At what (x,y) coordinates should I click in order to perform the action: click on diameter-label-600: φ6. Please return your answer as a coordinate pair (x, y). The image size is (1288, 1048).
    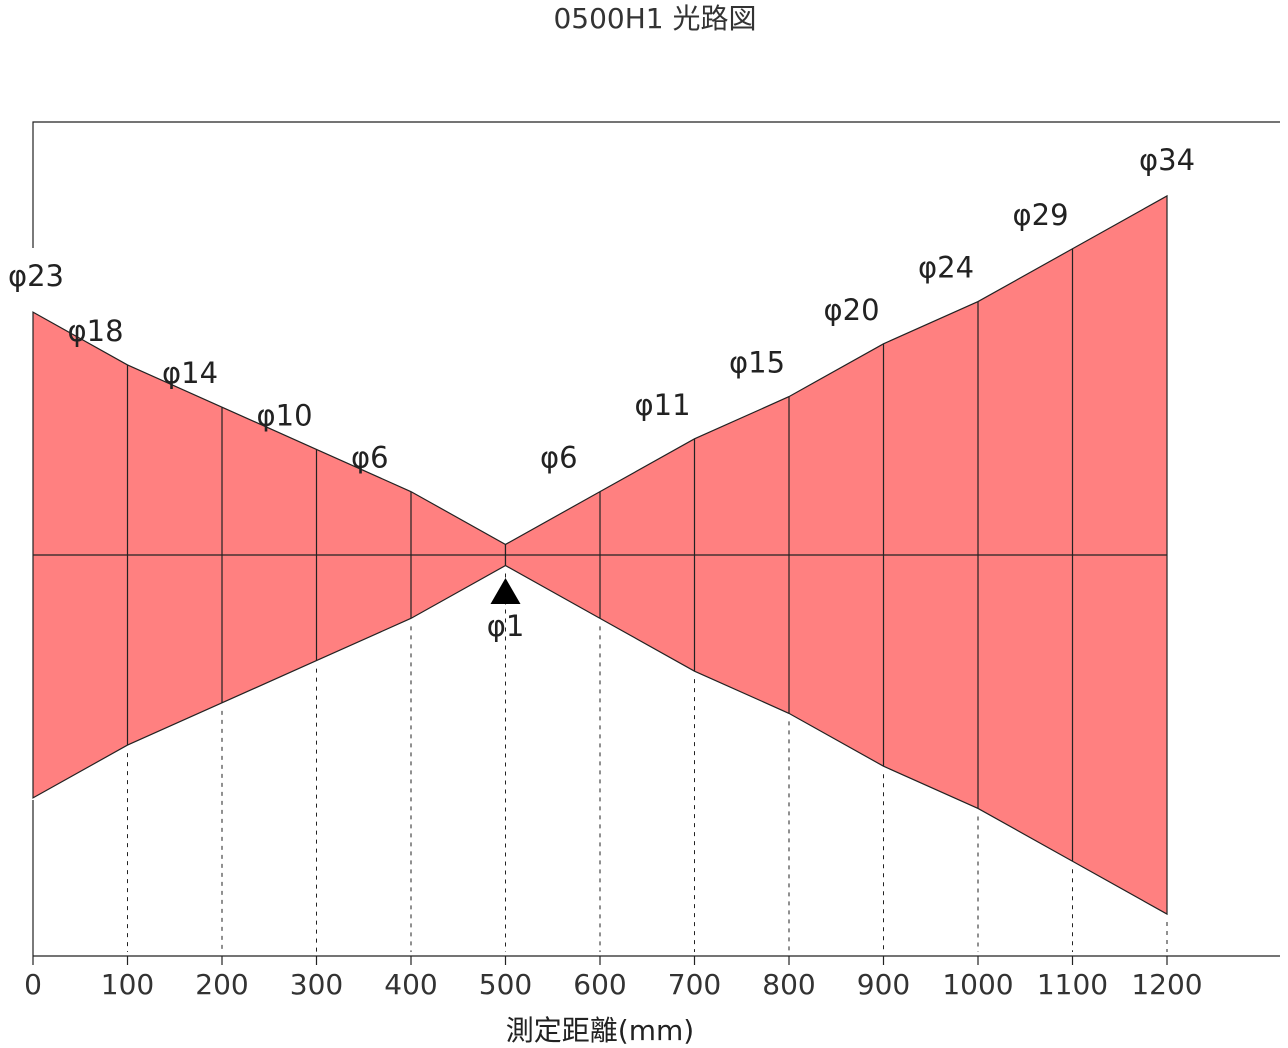
    Looking at the image, I should click on (559, 458).